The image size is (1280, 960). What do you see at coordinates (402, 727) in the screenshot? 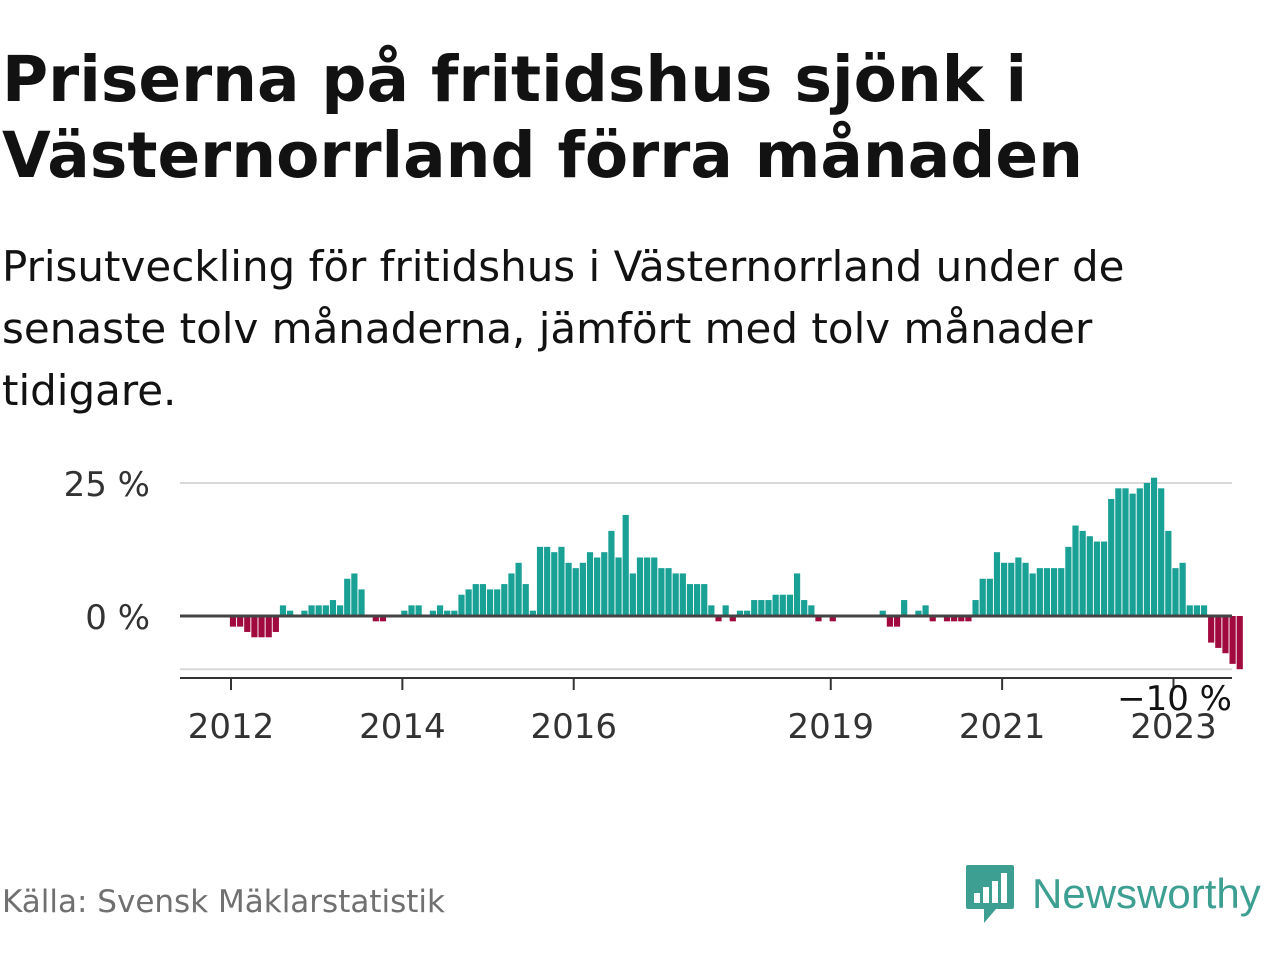
I see `x-tick-label: 2014` at bounding box center [402, 727].